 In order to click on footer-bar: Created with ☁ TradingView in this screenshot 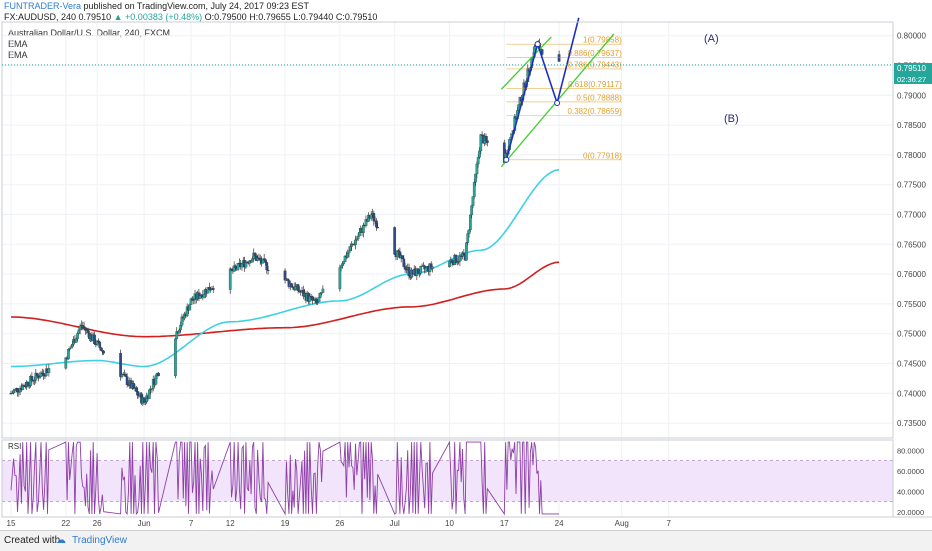, I will do `click(466, 540)`.